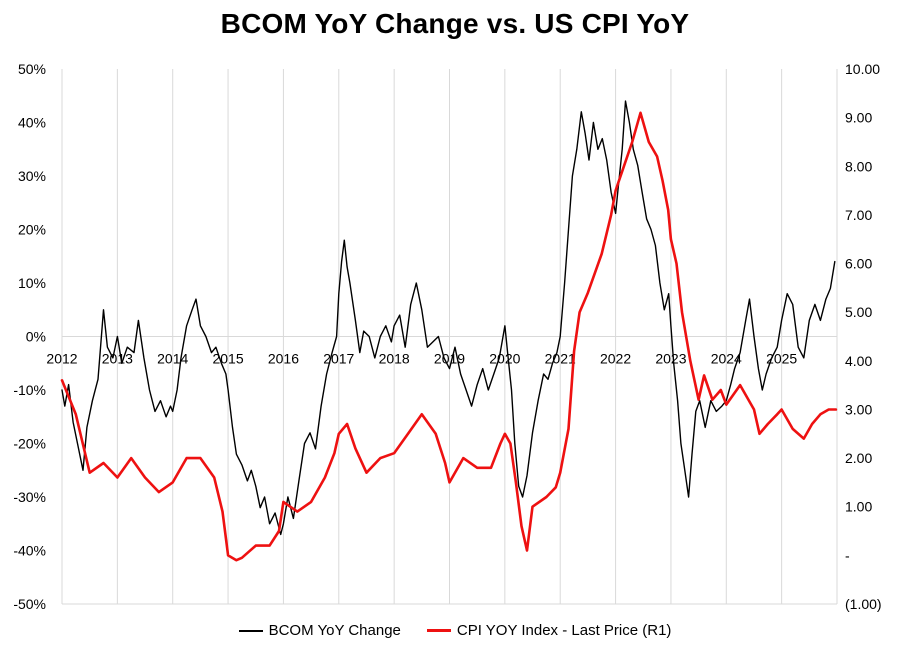 This screenshot has width=910, height=661. I want to click on y-right-tick-label: (1.00), so click(863, 604).